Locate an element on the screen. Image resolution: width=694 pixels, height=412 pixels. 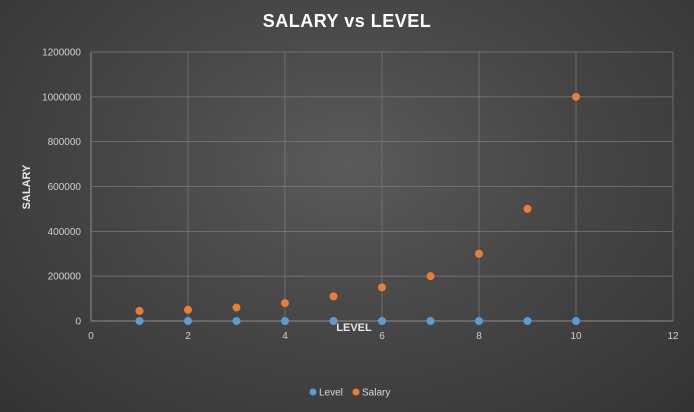
y-tick-label-4: 800000 is located at coordinates (65, 142).